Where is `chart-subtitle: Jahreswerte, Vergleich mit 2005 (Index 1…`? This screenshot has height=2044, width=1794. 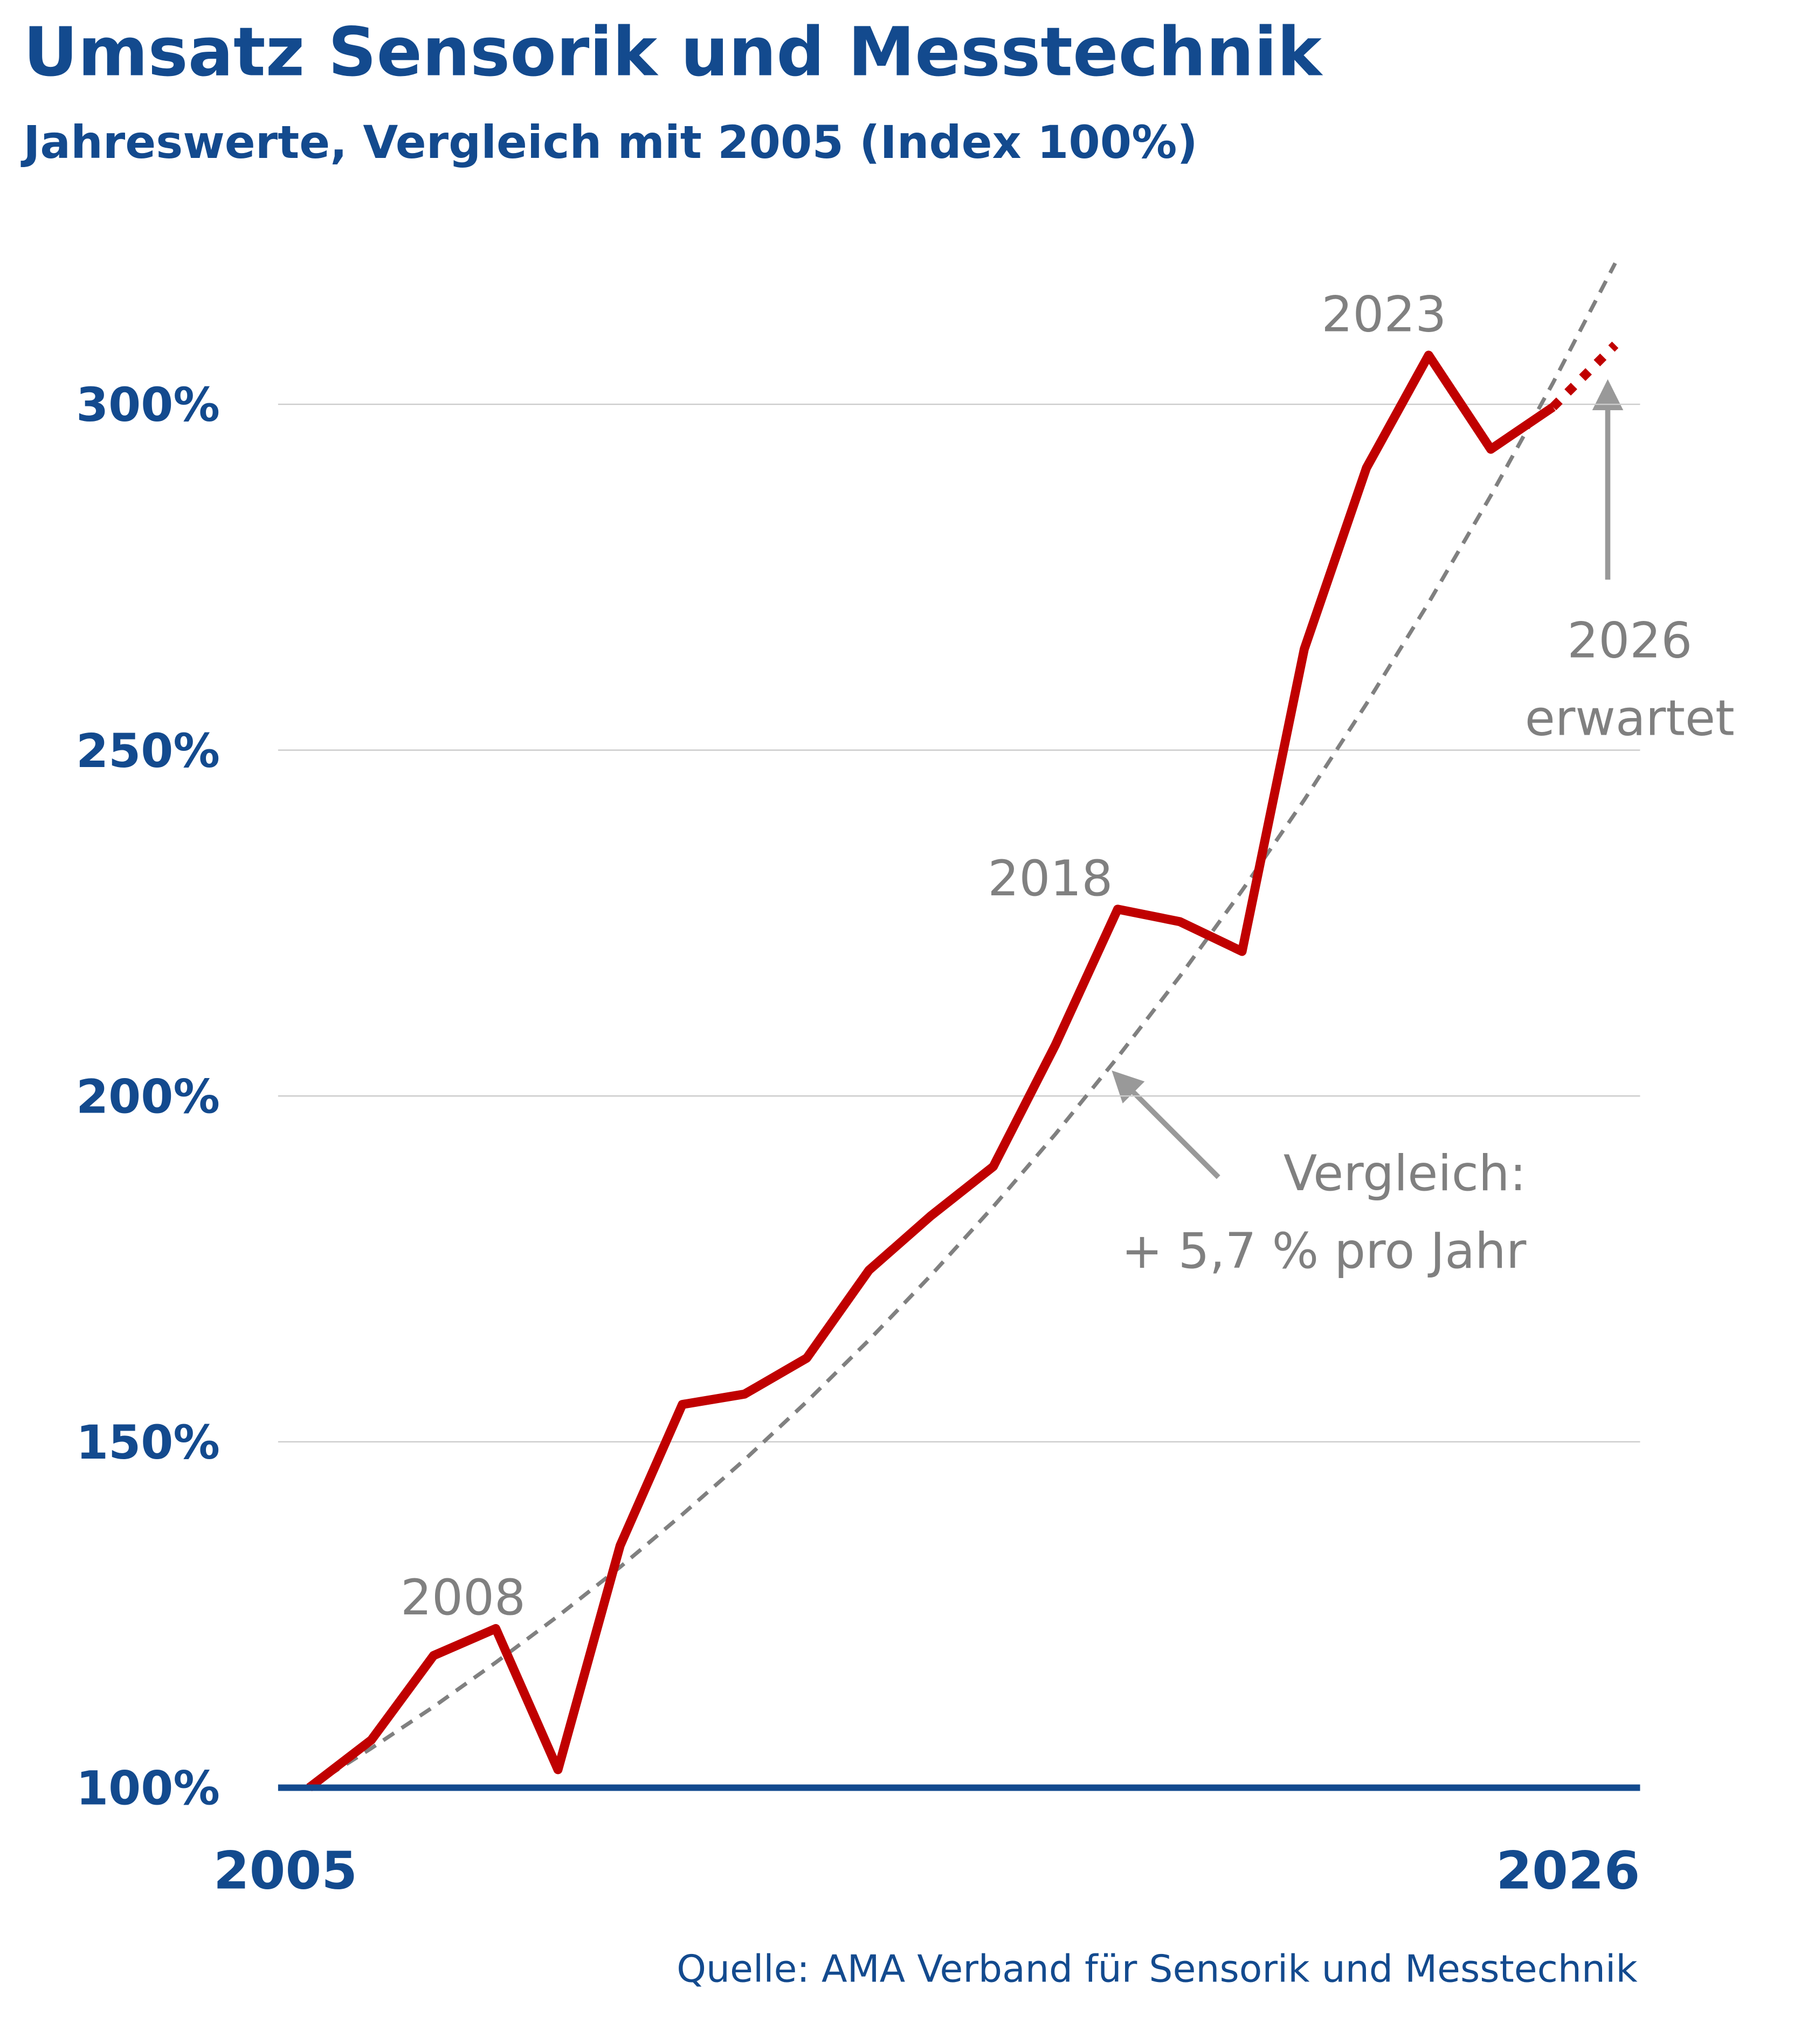
chart-subtitle: Jahreswerte, Vergleich mit 2005 (Index 1… is located at coordinates (609, 142).